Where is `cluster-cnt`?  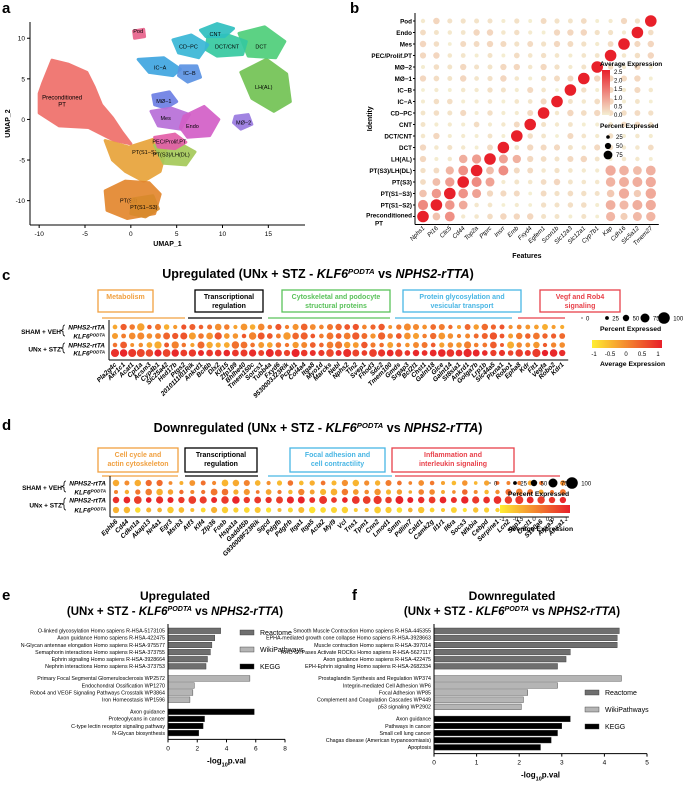 cluster-cnt is located at coordinates (217, 30).